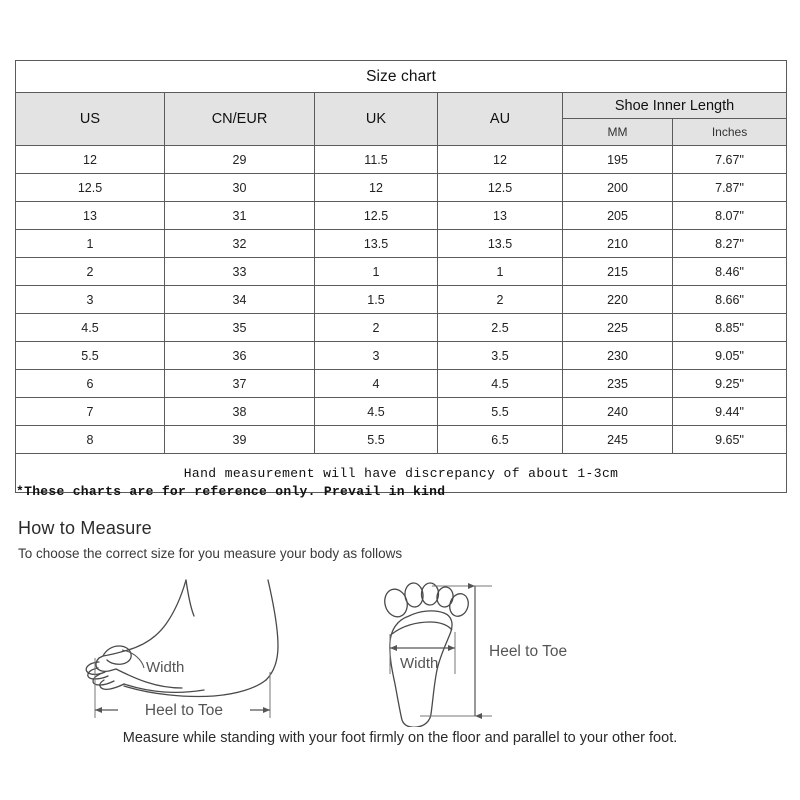  I want to click on cell-inches: 9.05", so click(729, 355).